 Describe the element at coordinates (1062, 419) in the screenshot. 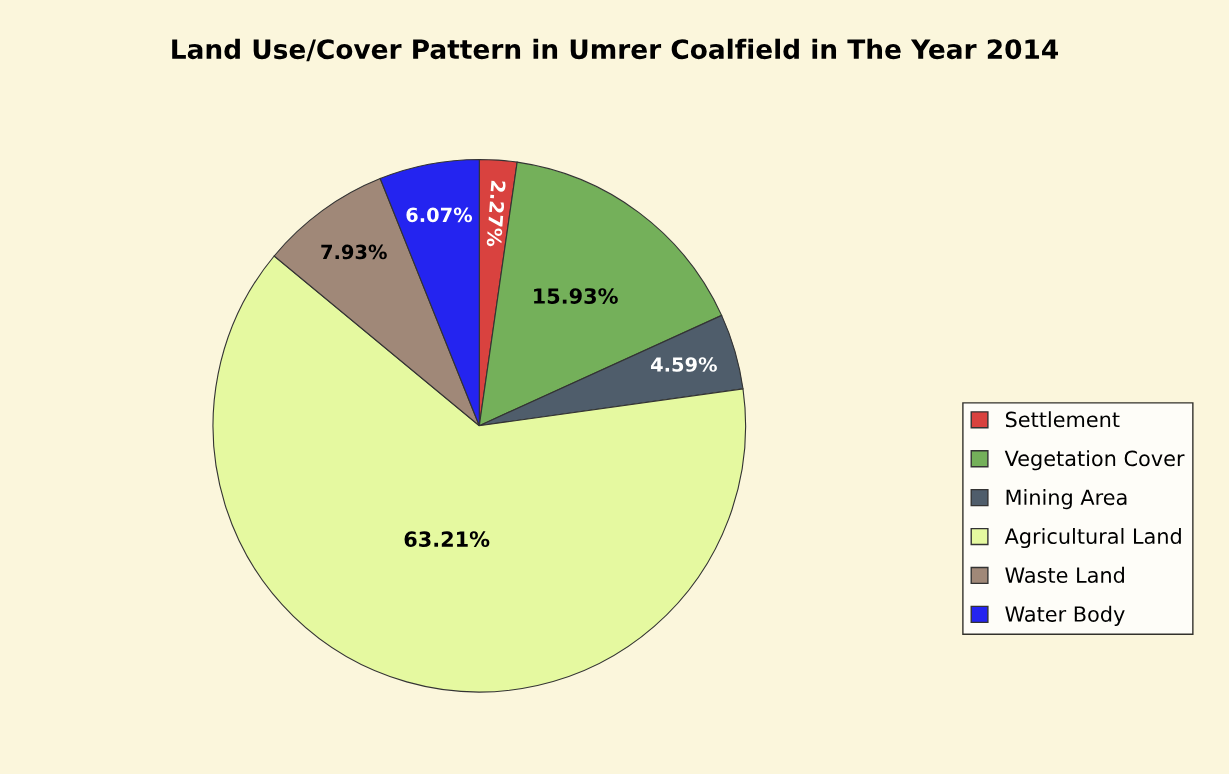

I see `legend-label: Settlement` at that location.